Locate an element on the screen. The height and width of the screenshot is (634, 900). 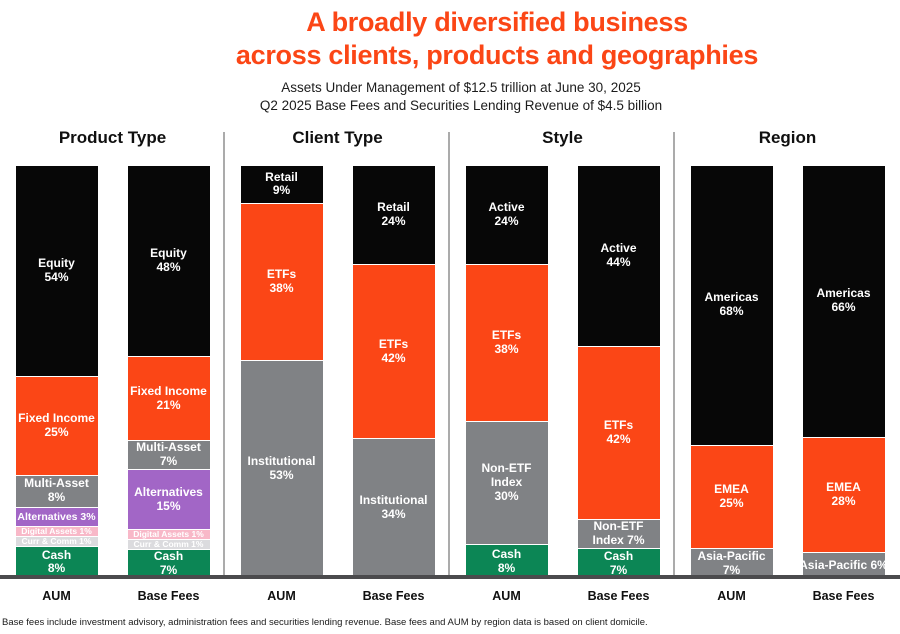
segment-label: Americas 66% is located at coordinates (843, 300).